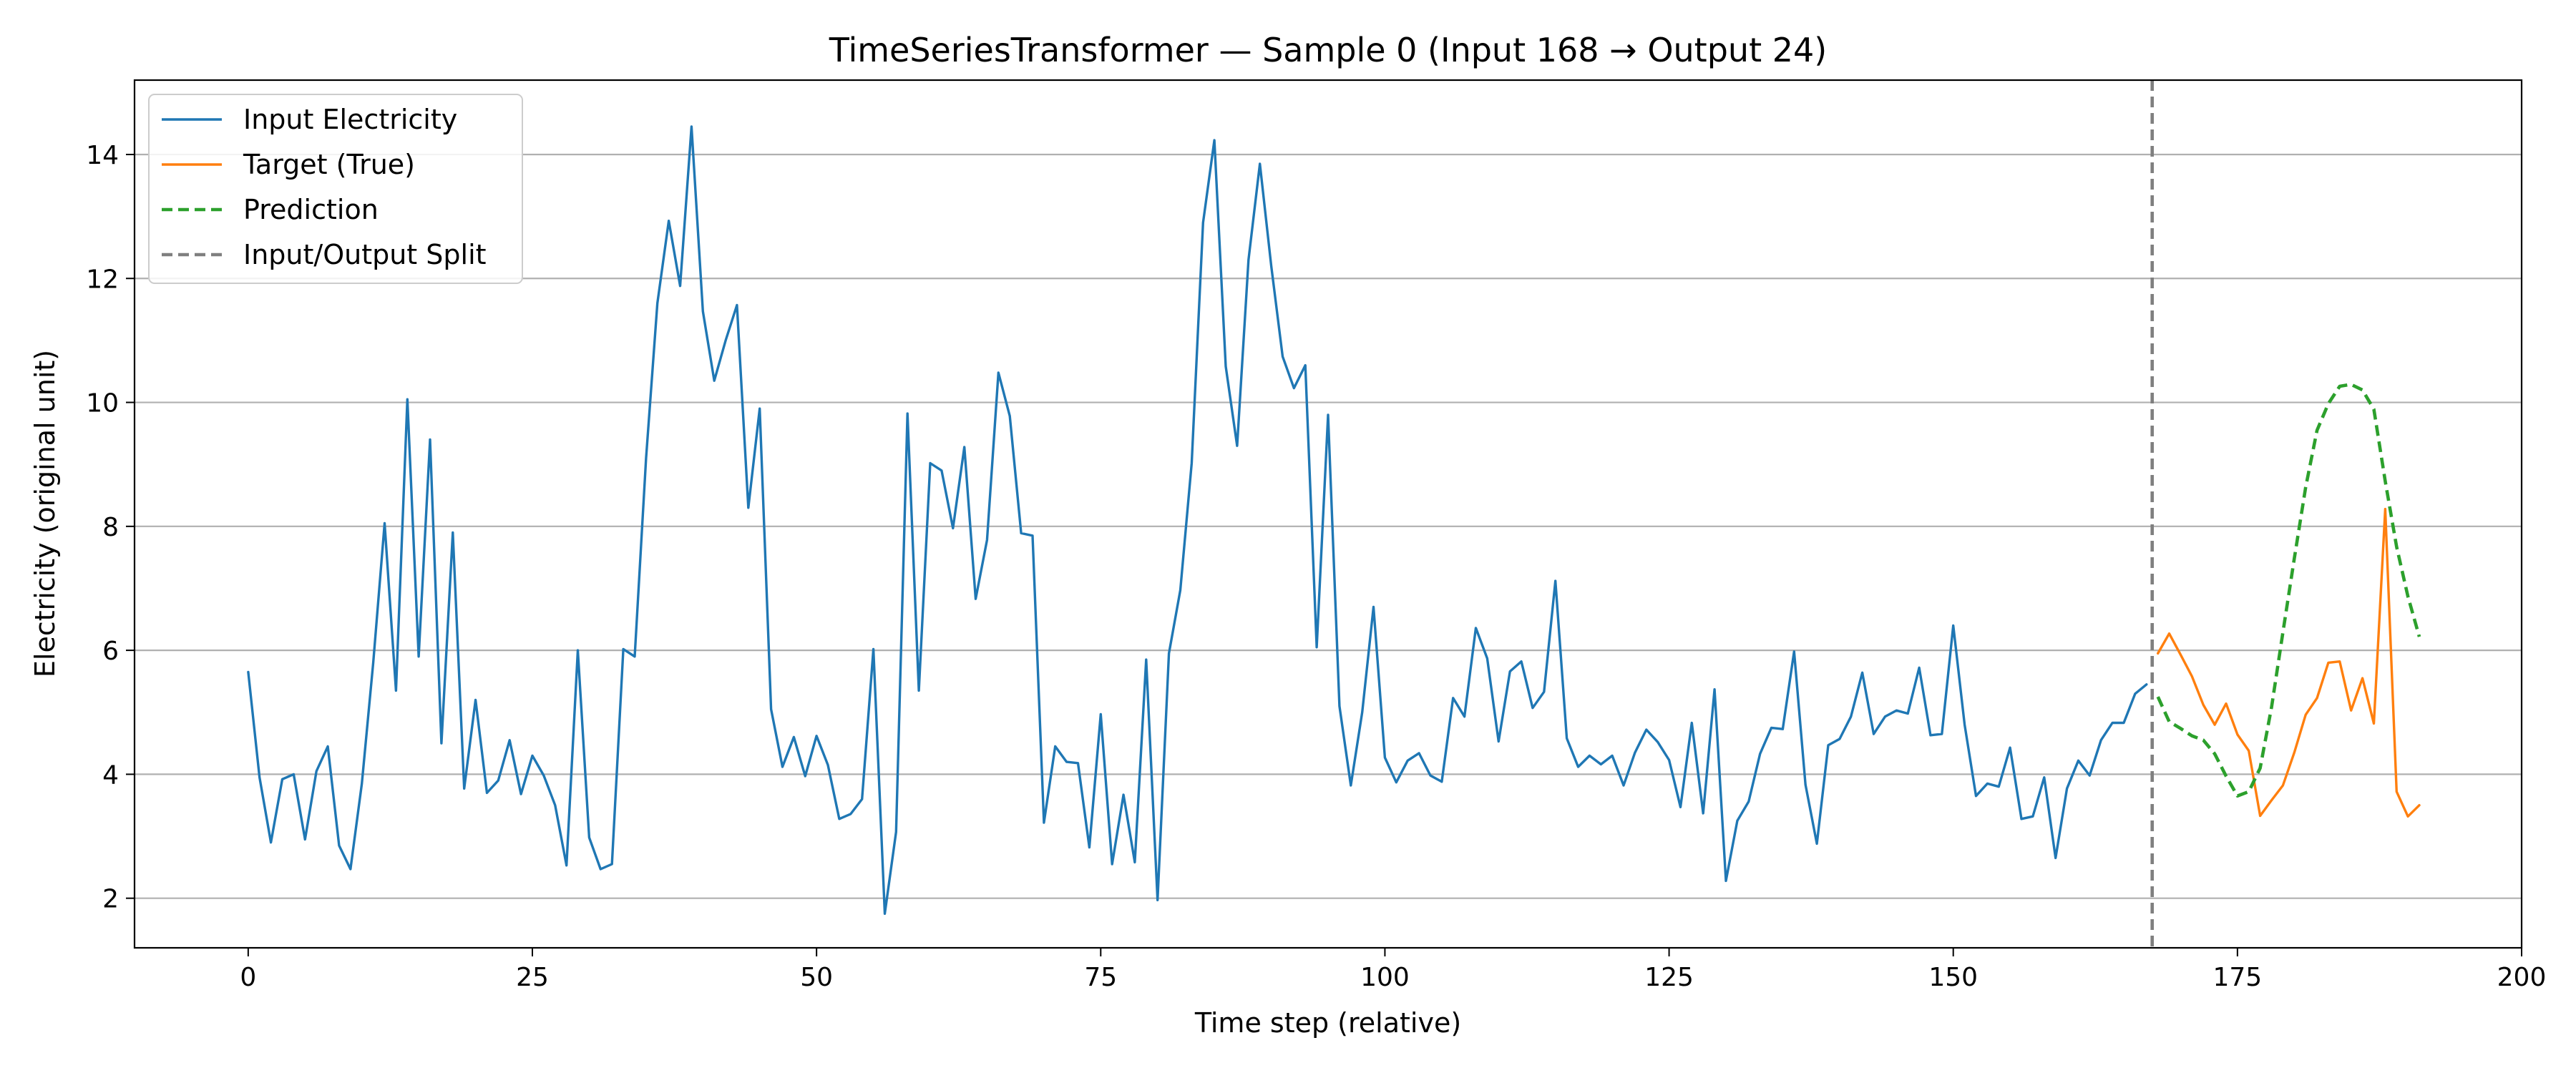  Describe the element at coordinates (102, 403) in the screenshot. I see `y-tick-label: 10` at that location.